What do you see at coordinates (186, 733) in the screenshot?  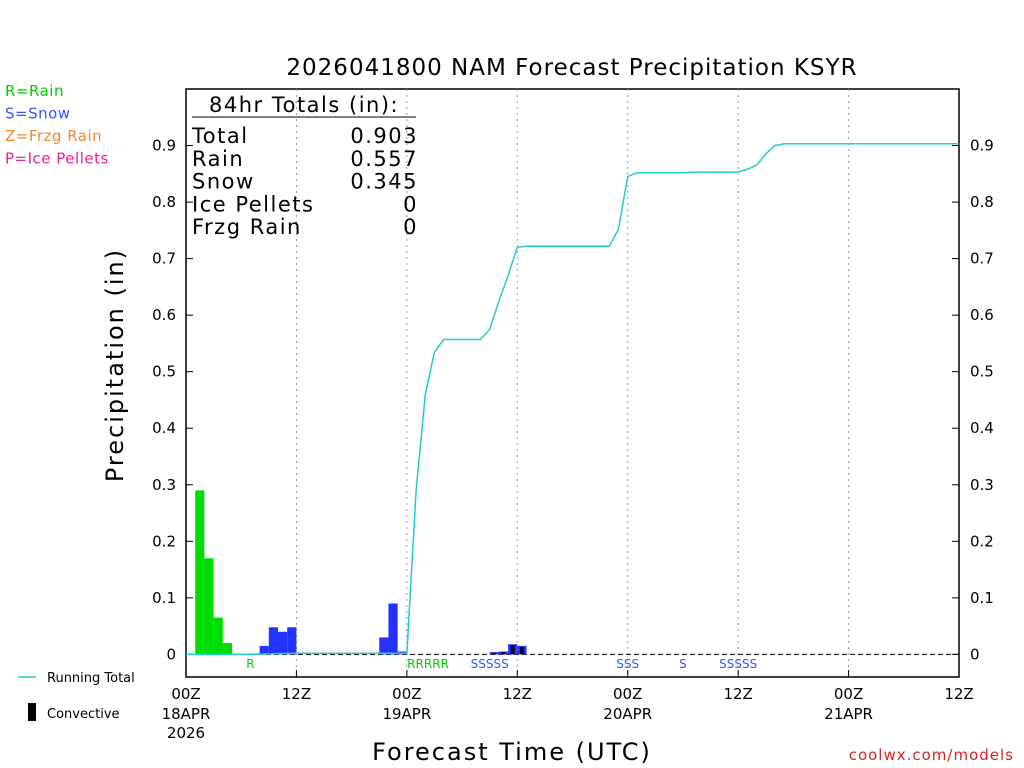 I see `x-tick-year: 2026` at bounding box center [186, 733].